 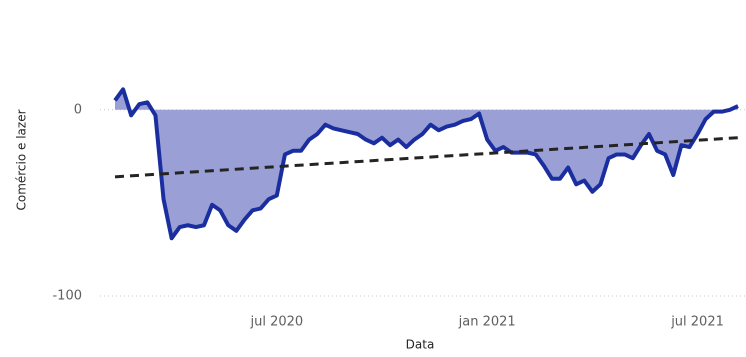 What do you see at coordinates (276, 322) in the screenshot?
I see `x-tick-label: jul 2020` at bounding box center [276, 322].